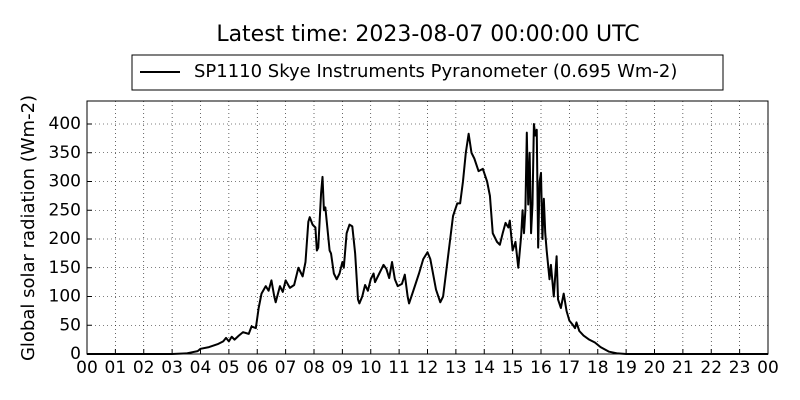 Image resolution: width=800 pixels, height=400 pixels. I want to click on x-tick-label: 12, so click(428, 368).